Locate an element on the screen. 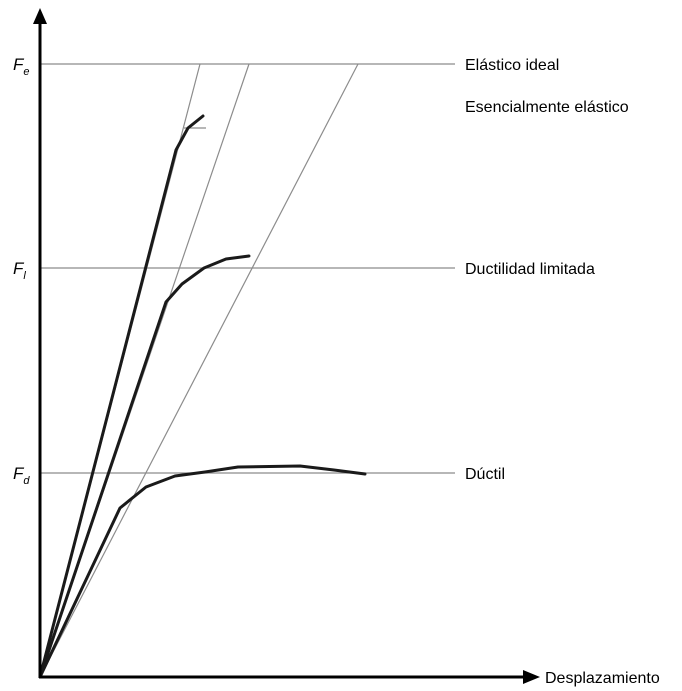 The width and height of the screenshot is (682, 691). elastic-ideal-label: Elástico ideal is located at coordinates (512, 65).